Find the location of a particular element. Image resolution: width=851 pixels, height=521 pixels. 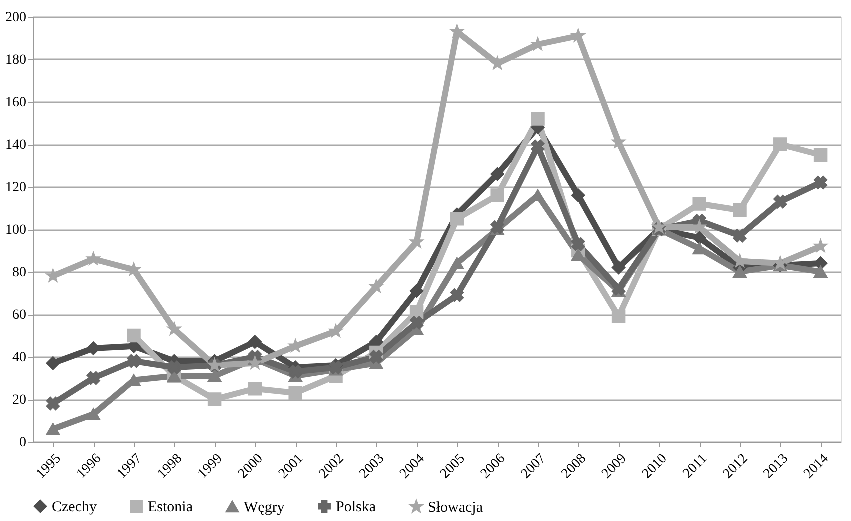

legend-label: Czechy is located at coordinates (75, 508).